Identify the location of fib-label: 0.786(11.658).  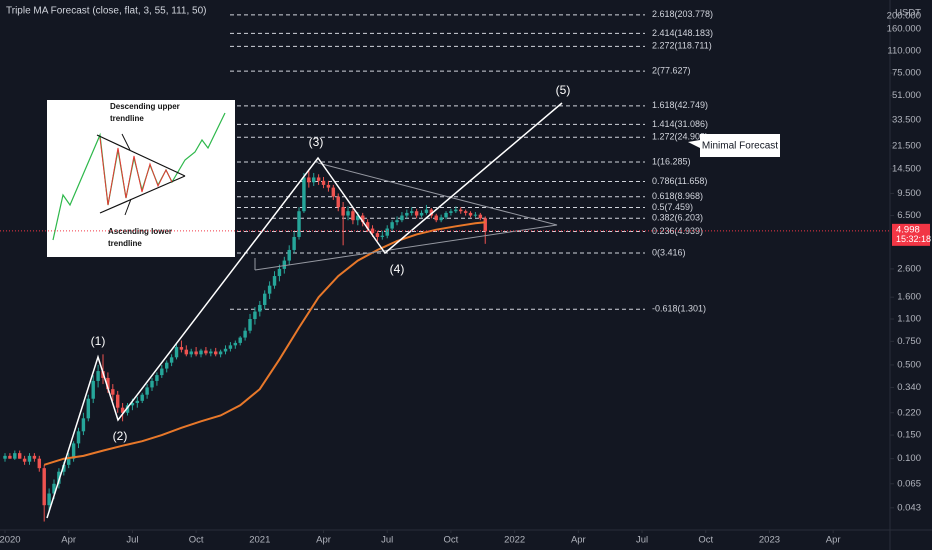
(679, 181).